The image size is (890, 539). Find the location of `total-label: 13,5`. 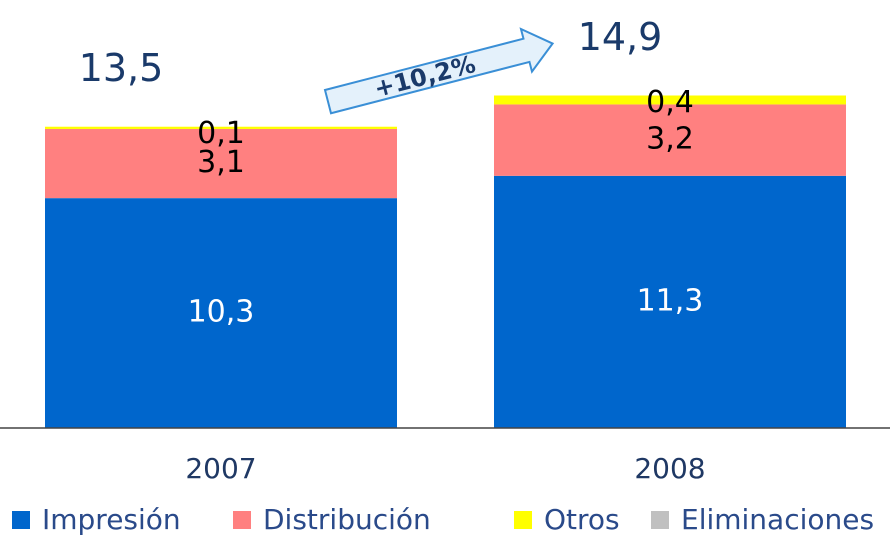

total-label: 13,5 is located at coordinates (121, 68).